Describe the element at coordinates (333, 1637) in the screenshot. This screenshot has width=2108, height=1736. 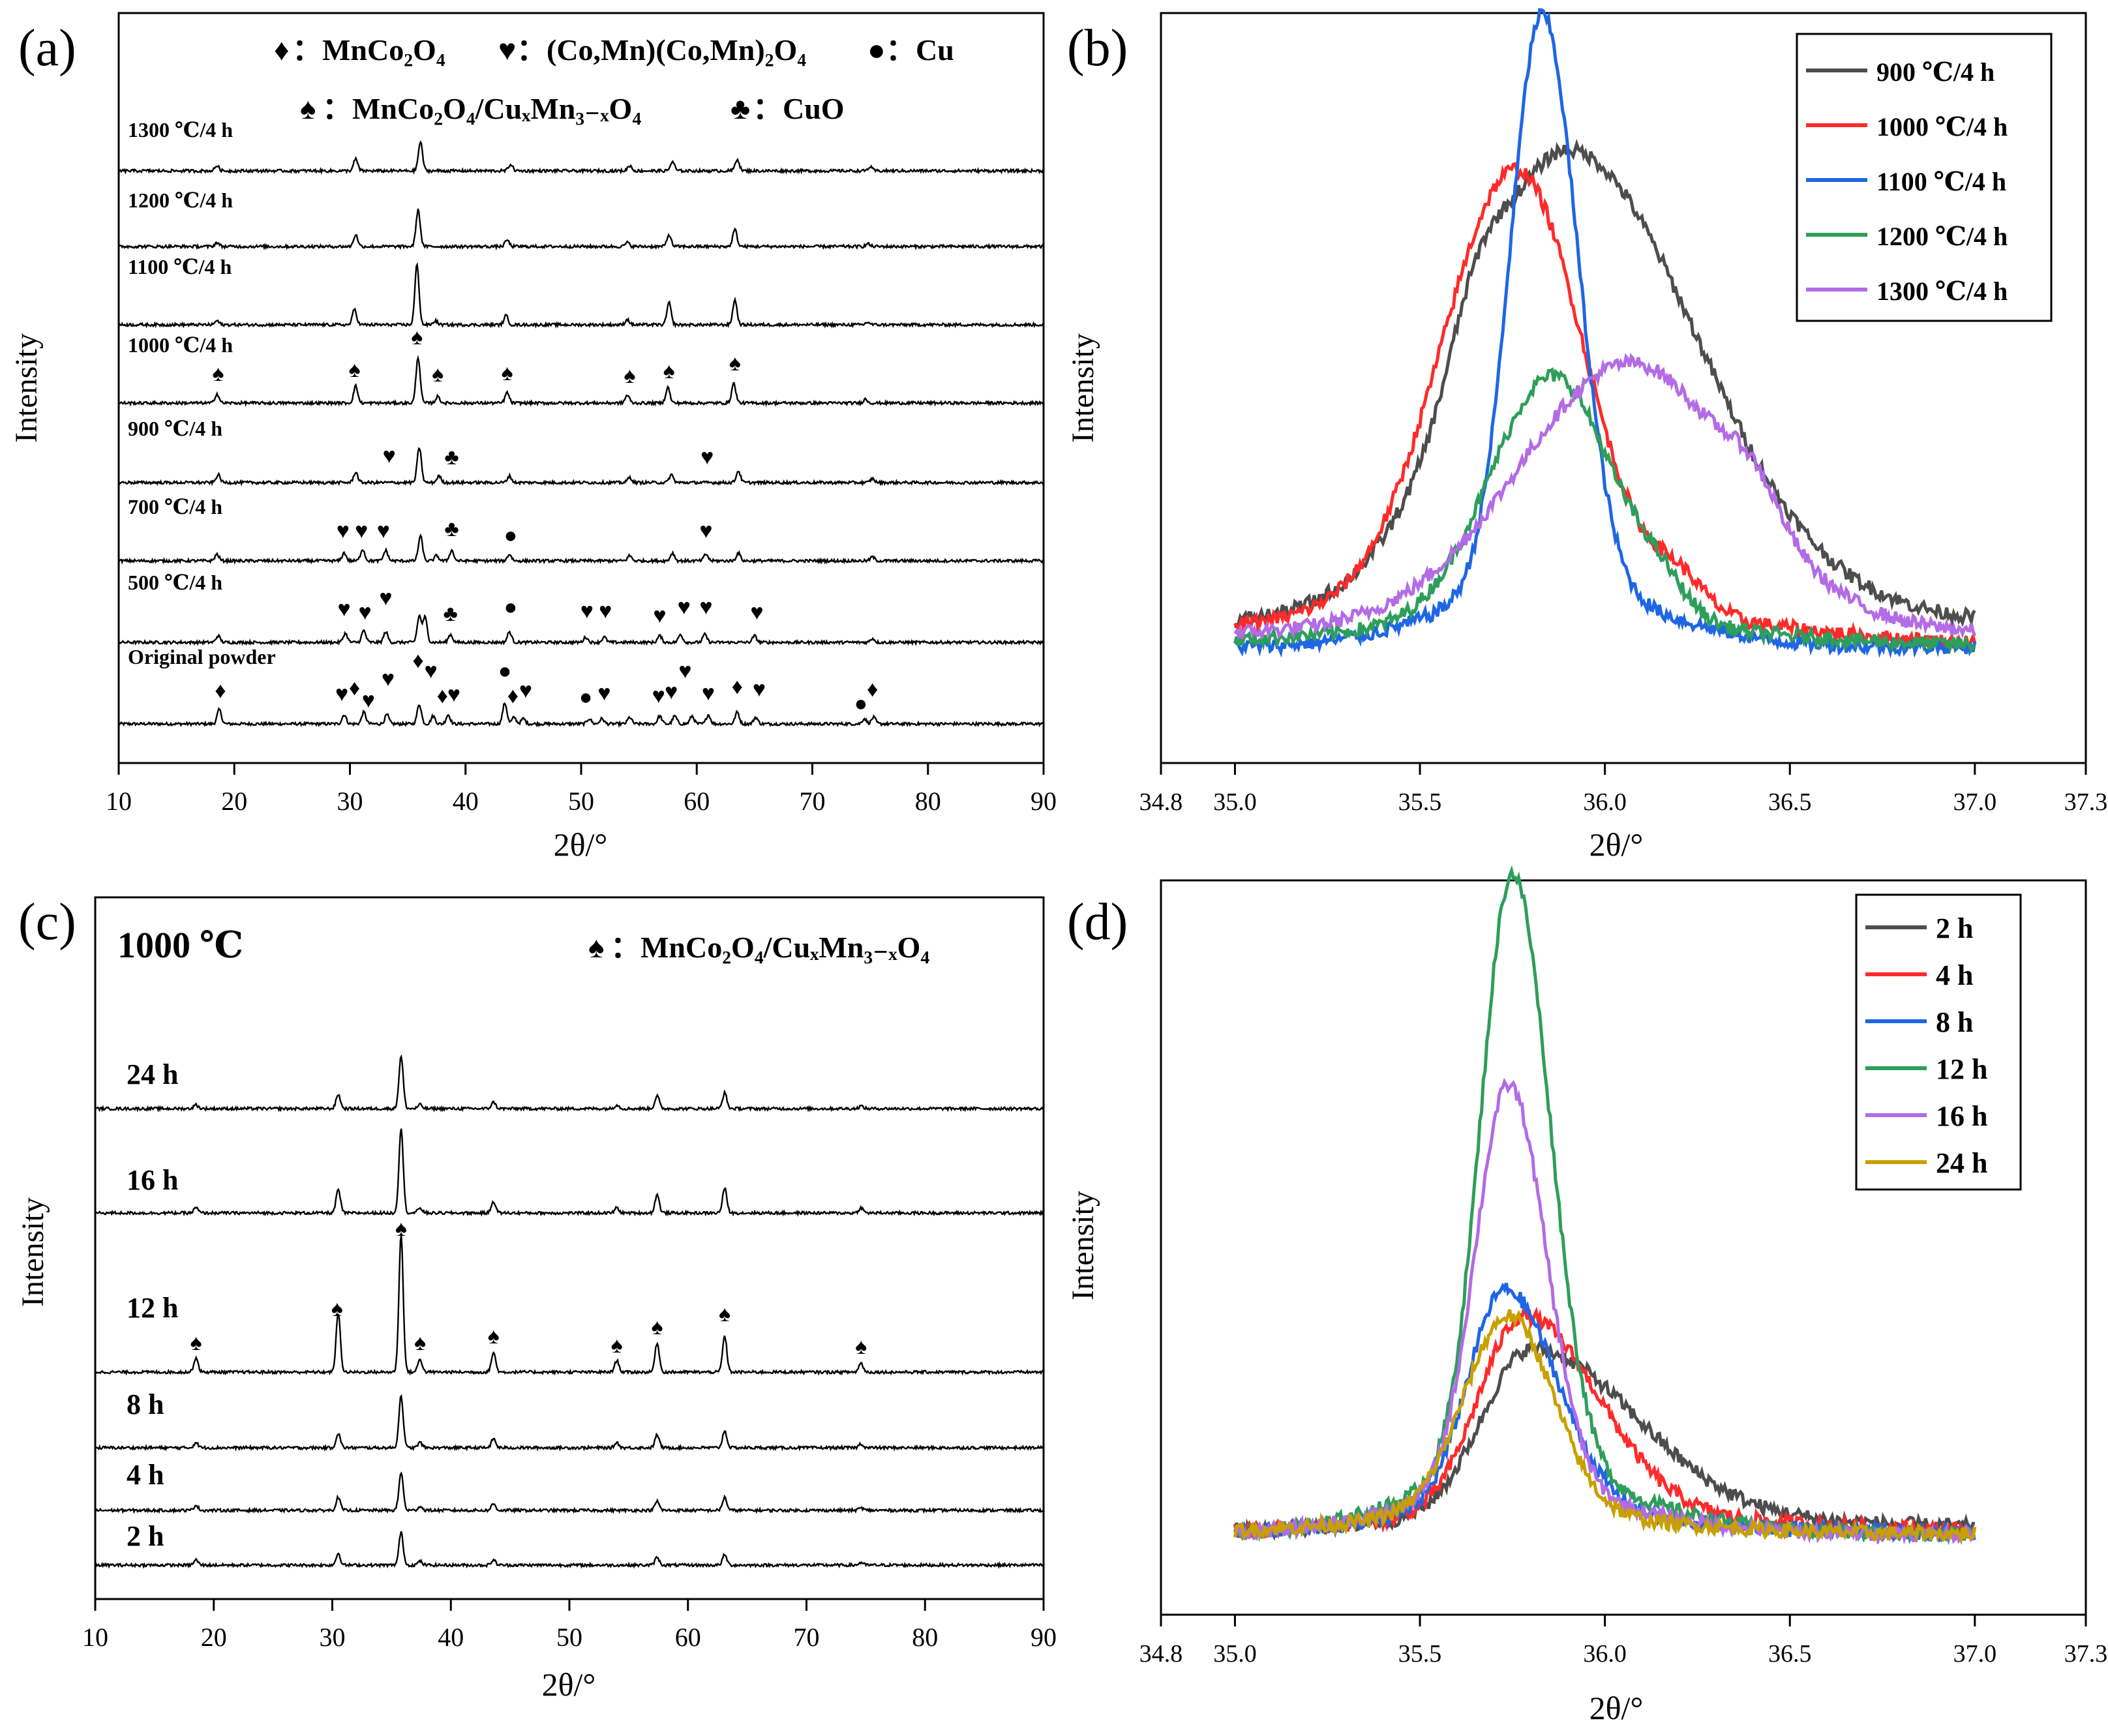
I see `c-tick-label: 30` at that location.